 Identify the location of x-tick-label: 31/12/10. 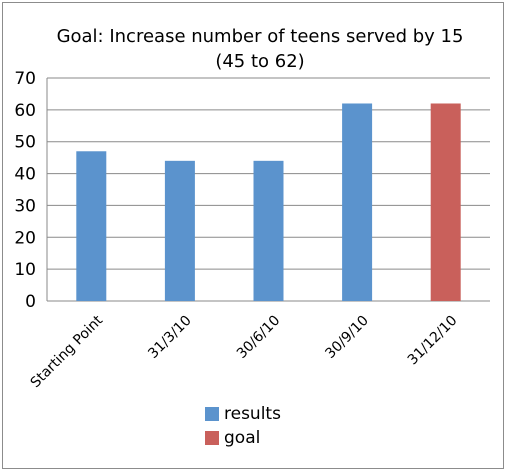
(433, 341).